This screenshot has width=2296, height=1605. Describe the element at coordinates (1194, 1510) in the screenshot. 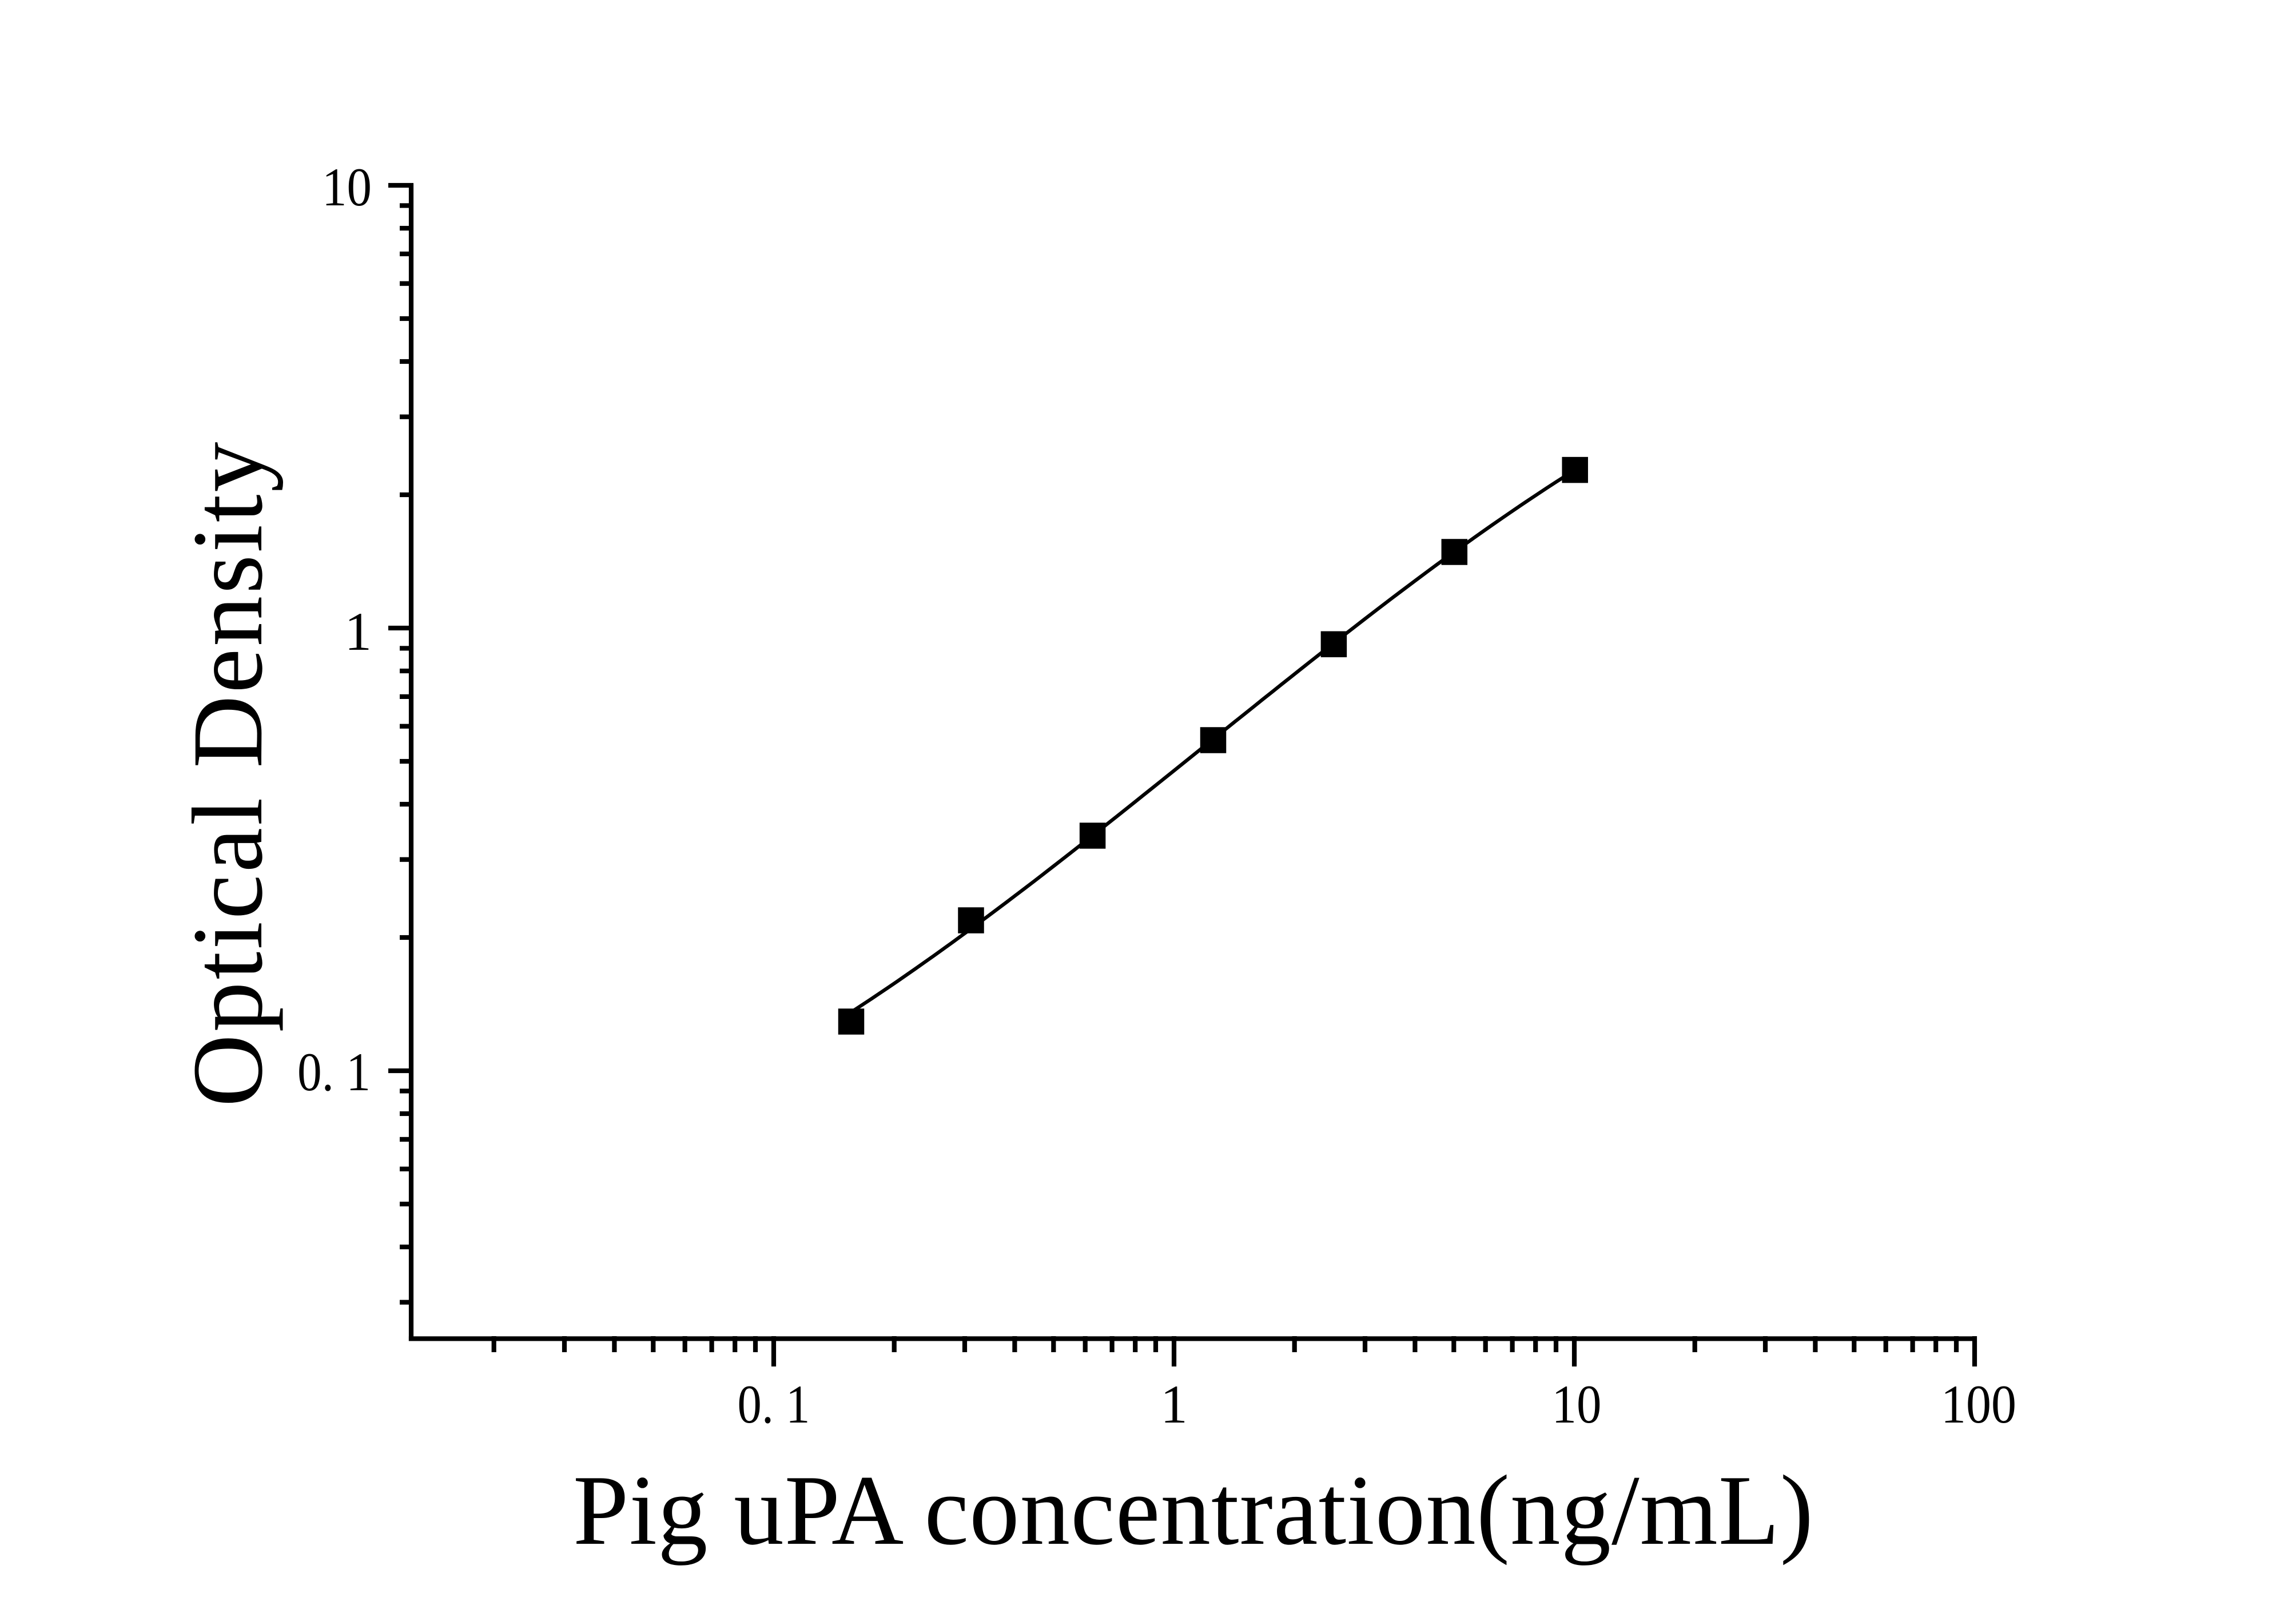

I see `svg-text: Pig uPA concentration(ng/mL)` at that location.